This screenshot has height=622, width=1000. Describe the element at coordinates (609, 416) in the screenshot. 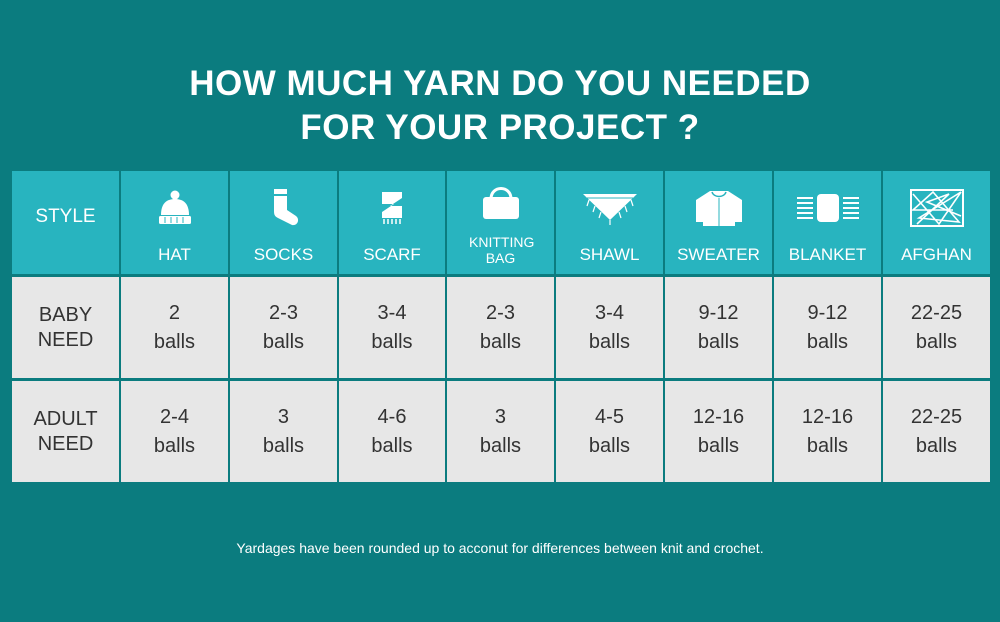

I see `cell-amount: 4-5` at that location.